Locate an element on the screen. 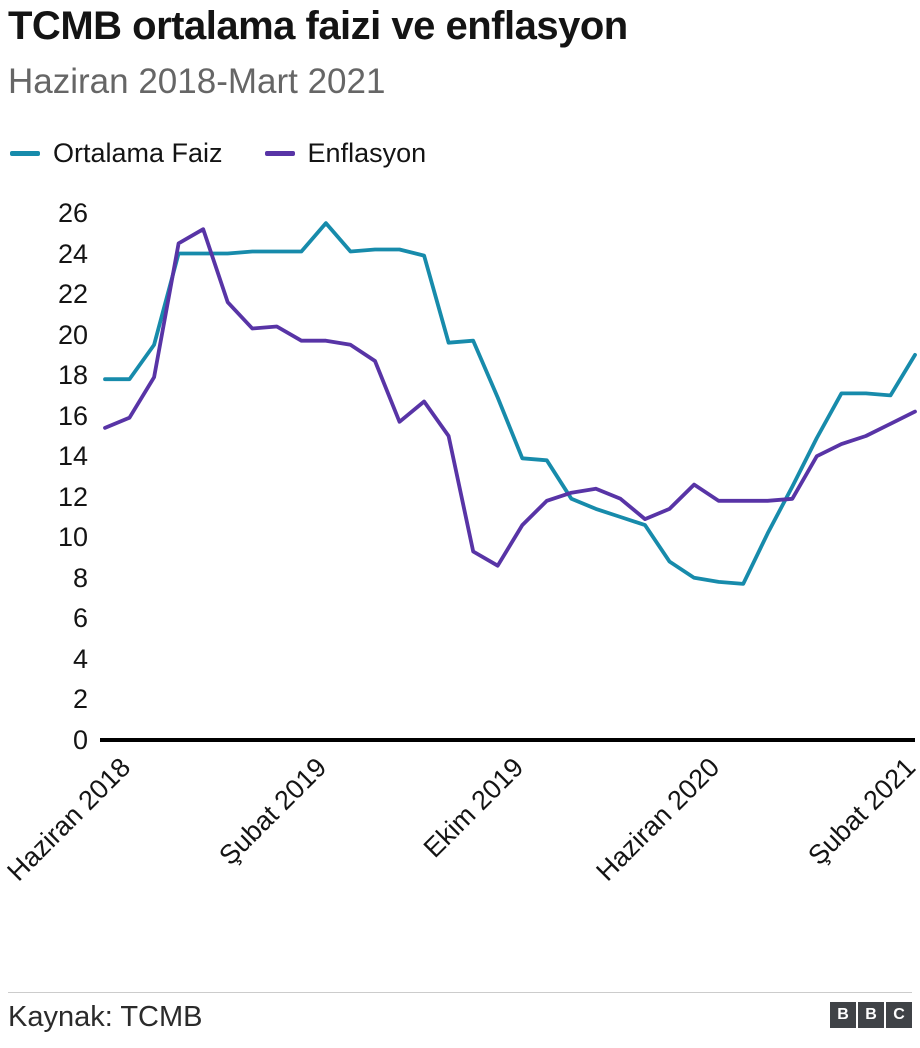 The width and height of the screenshot is (920, 1048). y-axis-tick-label: 2 is located at coordinates (80, 699).